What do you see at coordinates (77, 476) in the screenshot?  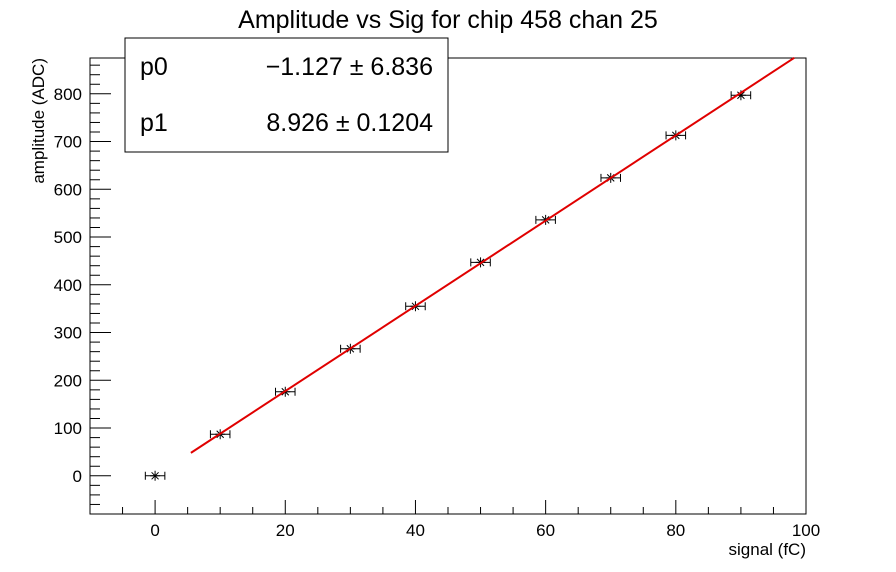 I see `y-tick-label: 0` at bounding box center [77, 476].